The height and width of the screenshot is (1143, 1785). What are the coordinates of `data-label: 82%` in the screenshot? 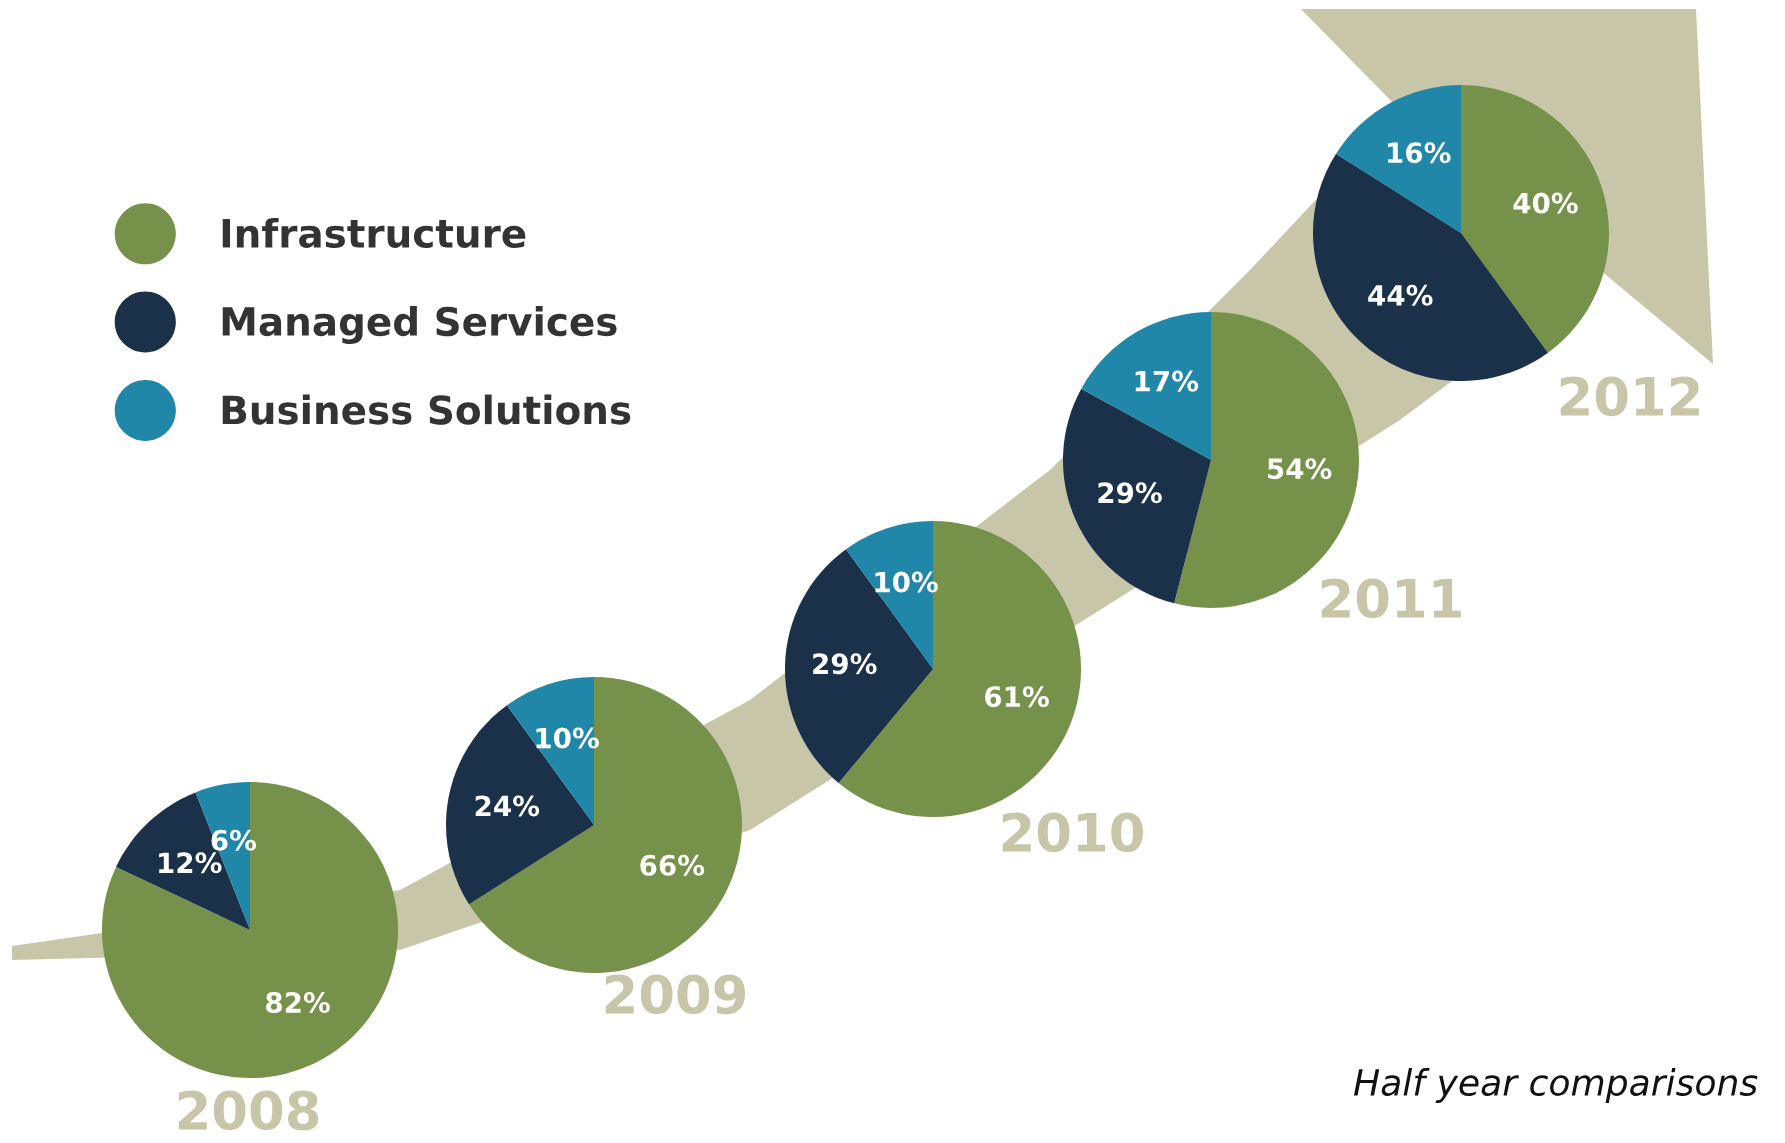 It's located at (298, 1003).